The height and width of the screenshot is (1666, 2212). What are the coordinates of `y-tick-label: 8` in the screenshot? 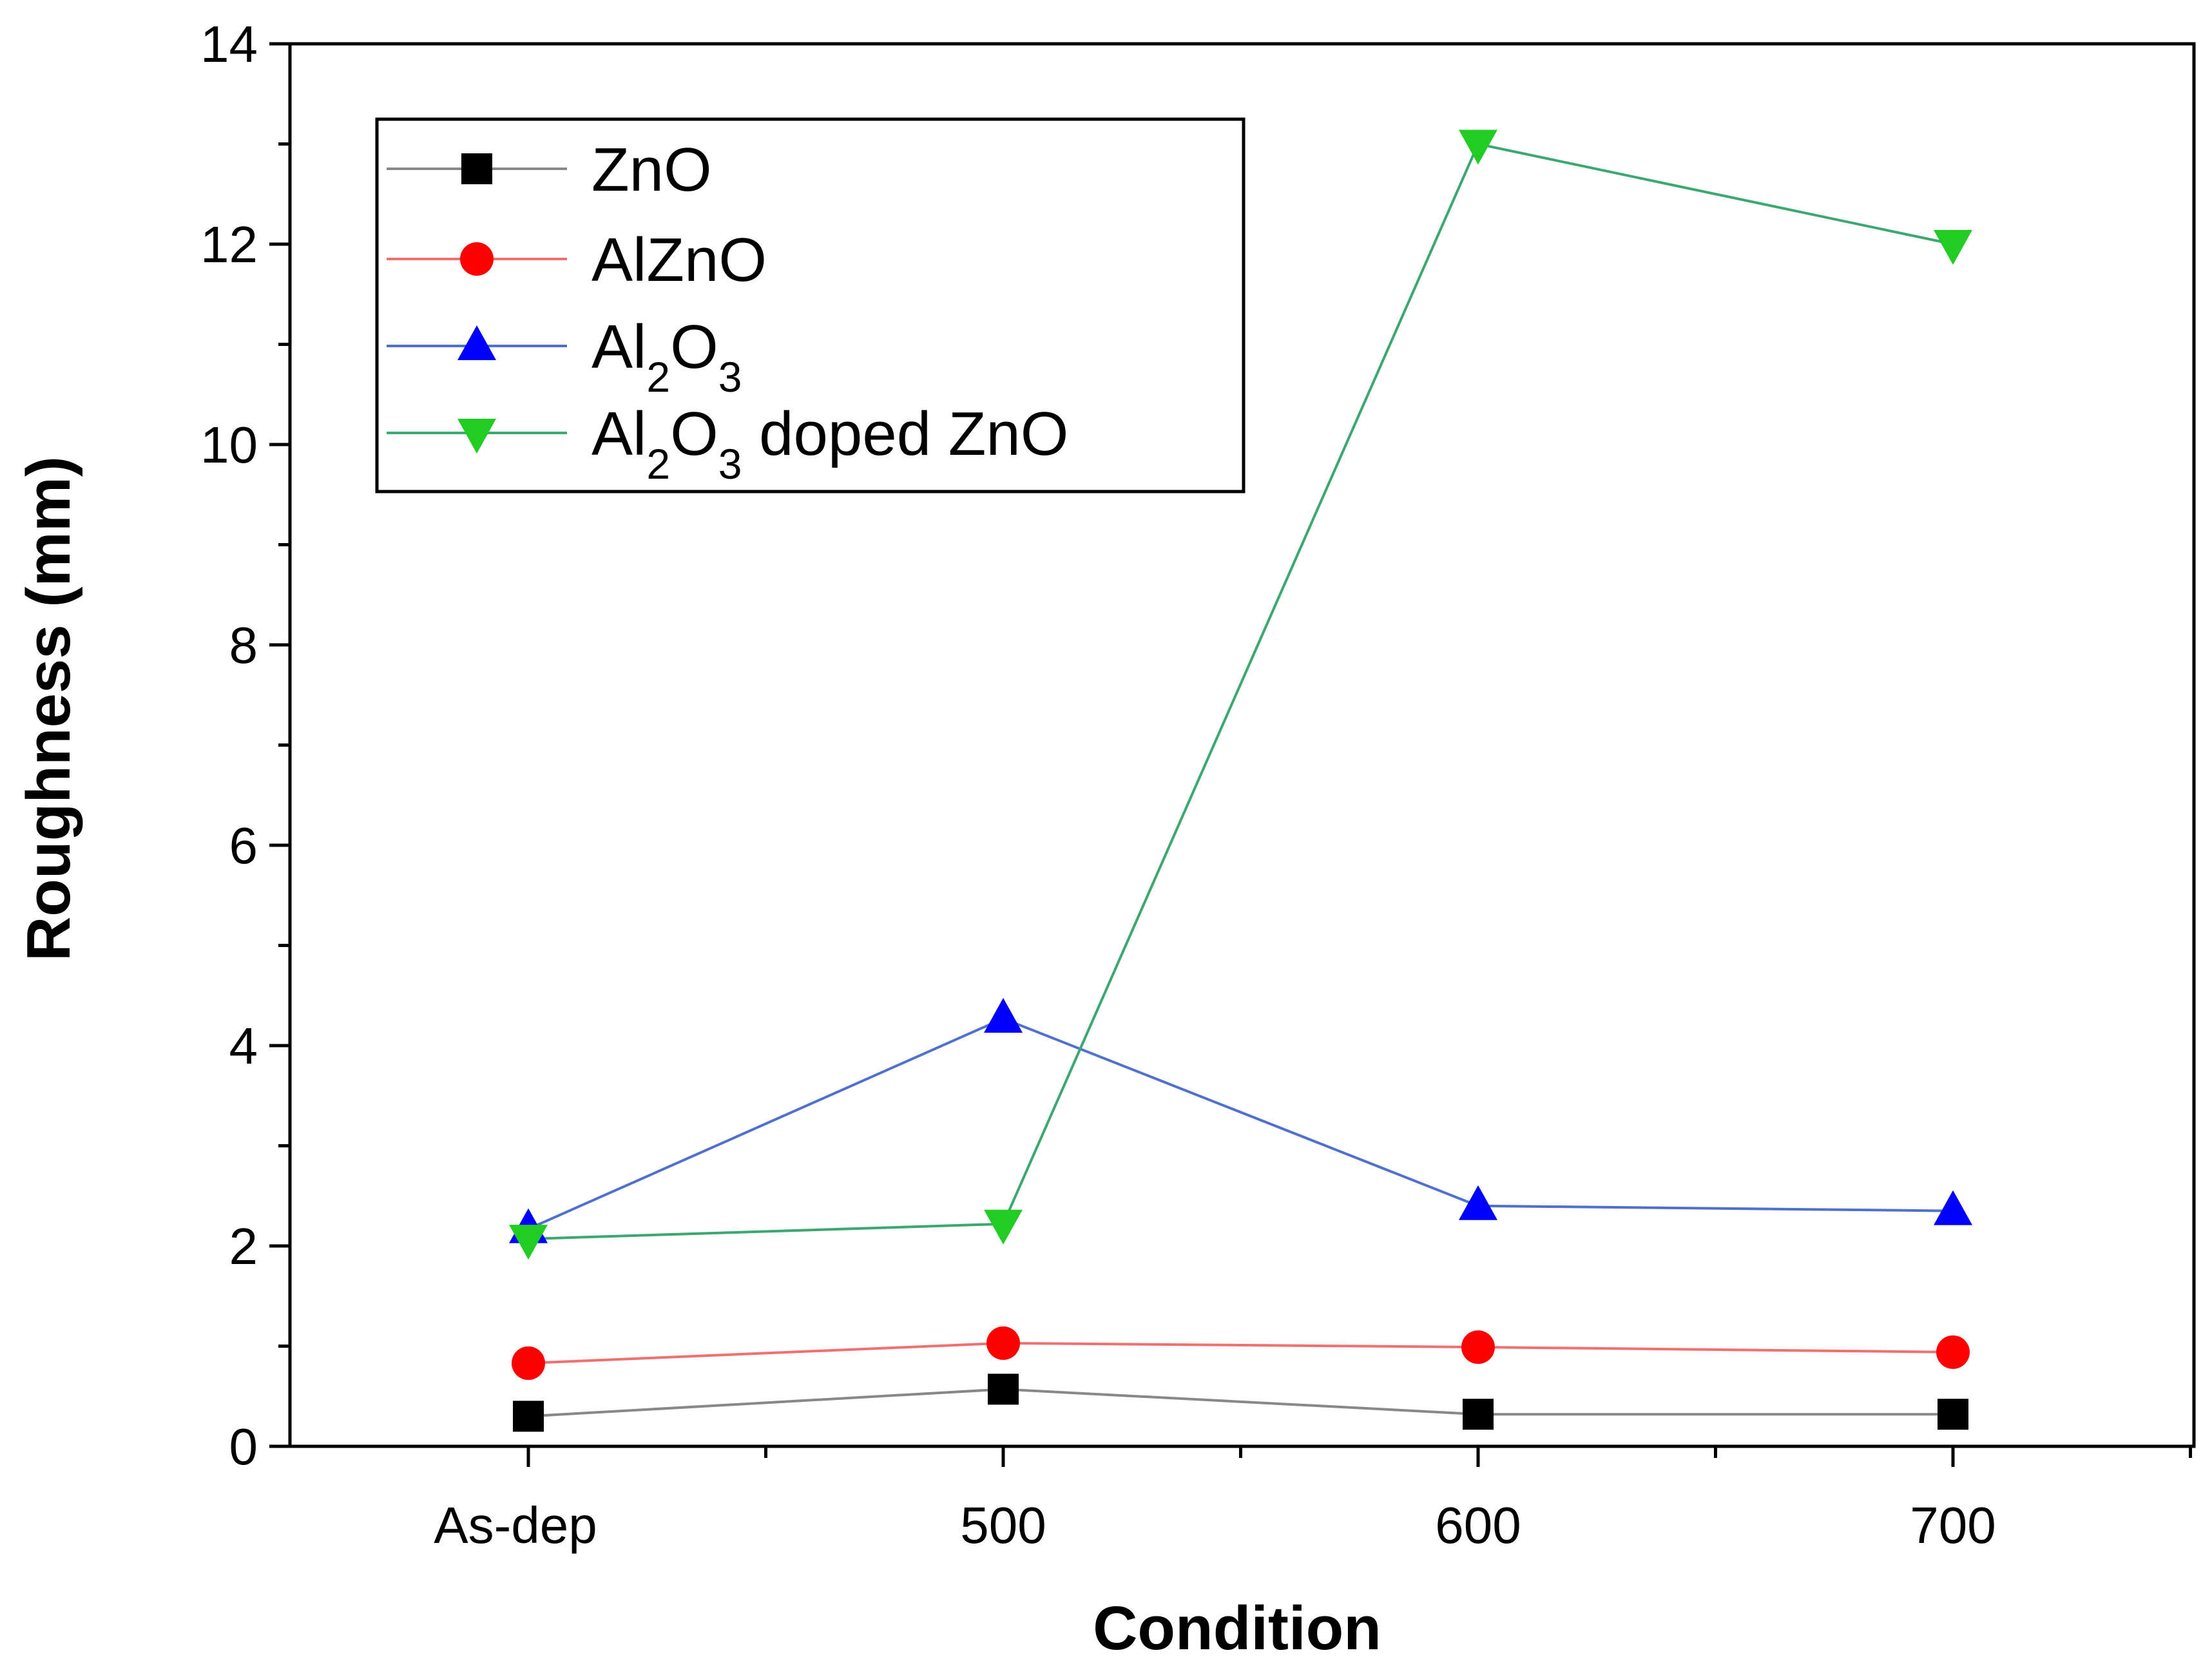 It's located at (243, 645).